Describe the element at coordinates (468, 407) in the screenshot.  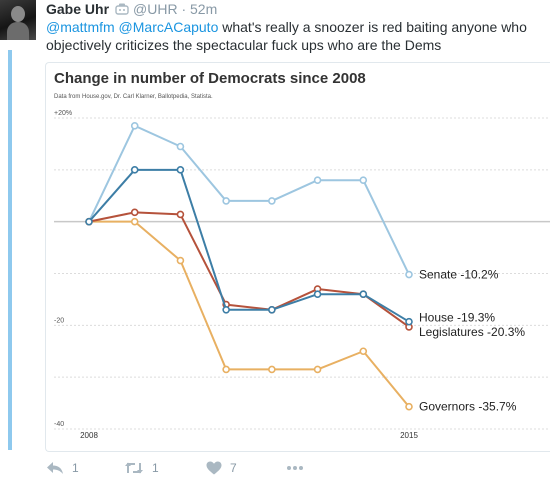
I see `series-end-label-governors: Governors -35.7%` at that location.